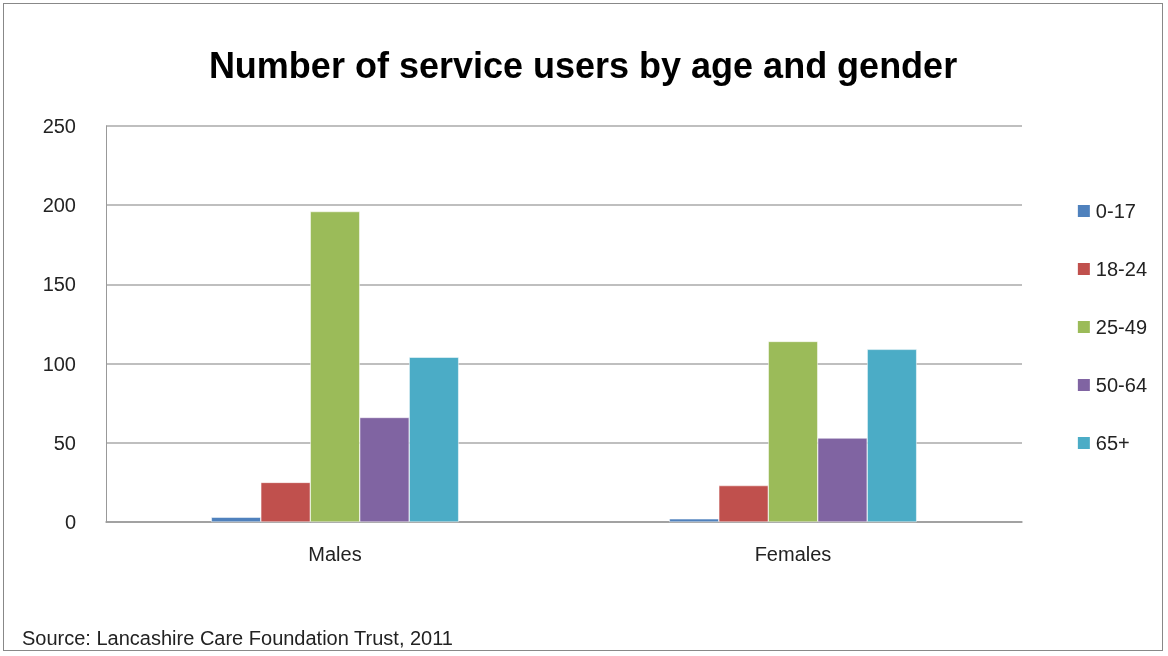 This screenshot has height=656, width=1168. What do you see at coordinates (59, 205) in the screenshot?
I see `y-tick-label: 200` at bounding box center [59, 205].